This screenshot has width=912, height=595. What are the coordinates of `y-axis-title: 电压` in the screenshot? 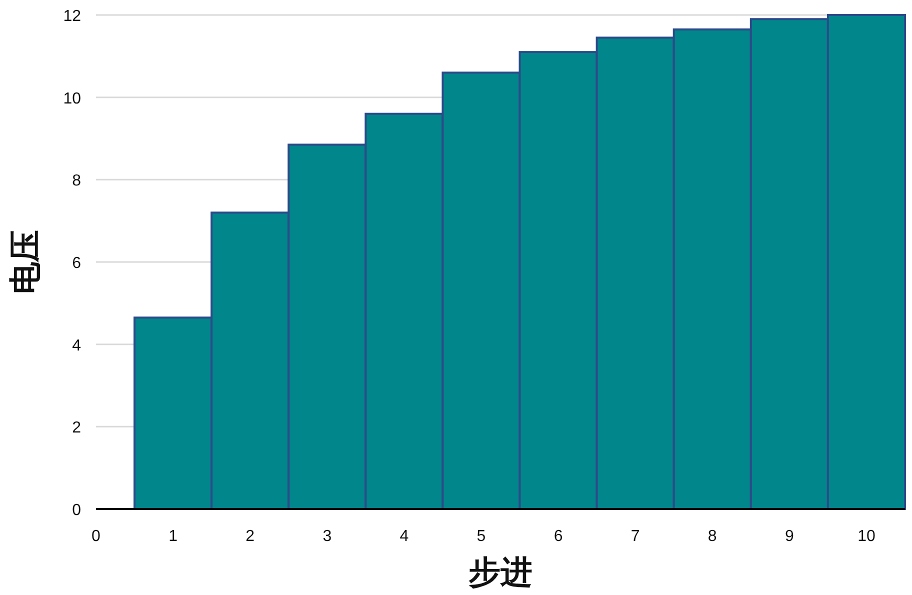 It's located at (25, 262).